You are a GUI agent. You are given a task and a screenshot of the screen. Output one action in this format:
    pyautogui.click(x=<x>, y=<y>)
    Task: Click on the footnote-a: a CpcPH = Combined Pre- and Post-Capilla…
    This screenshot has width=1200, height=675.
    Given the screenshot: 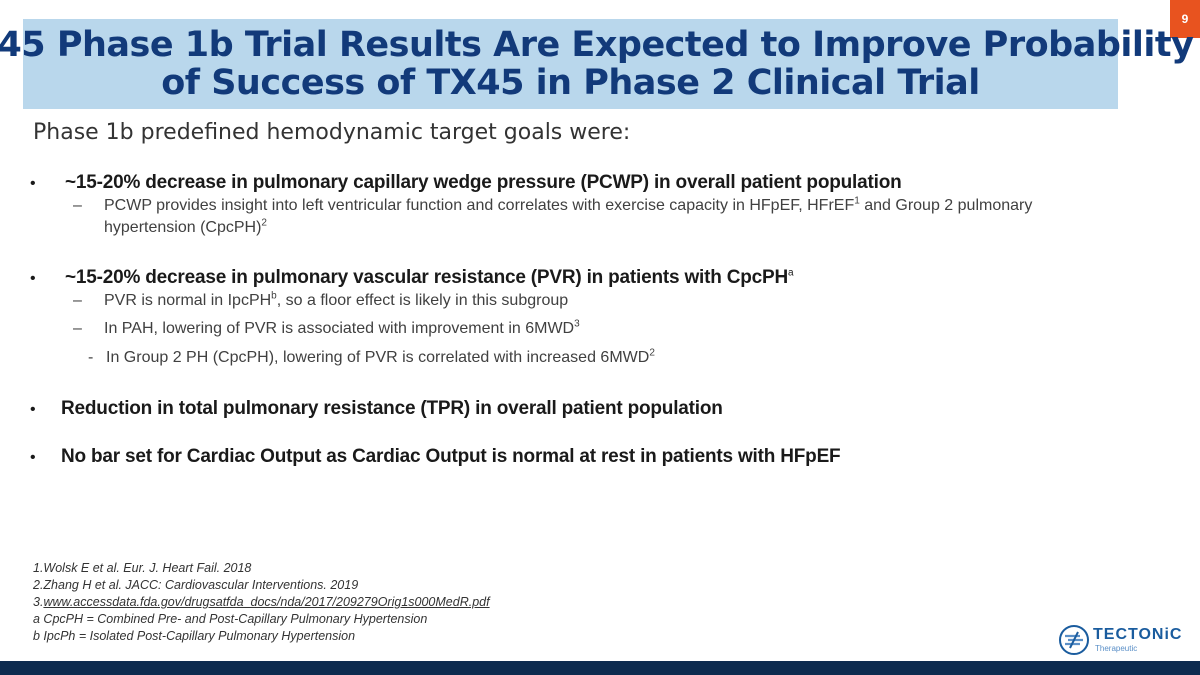 What is the action you would take?
    pyautogui.click(x=230, y=619)
    